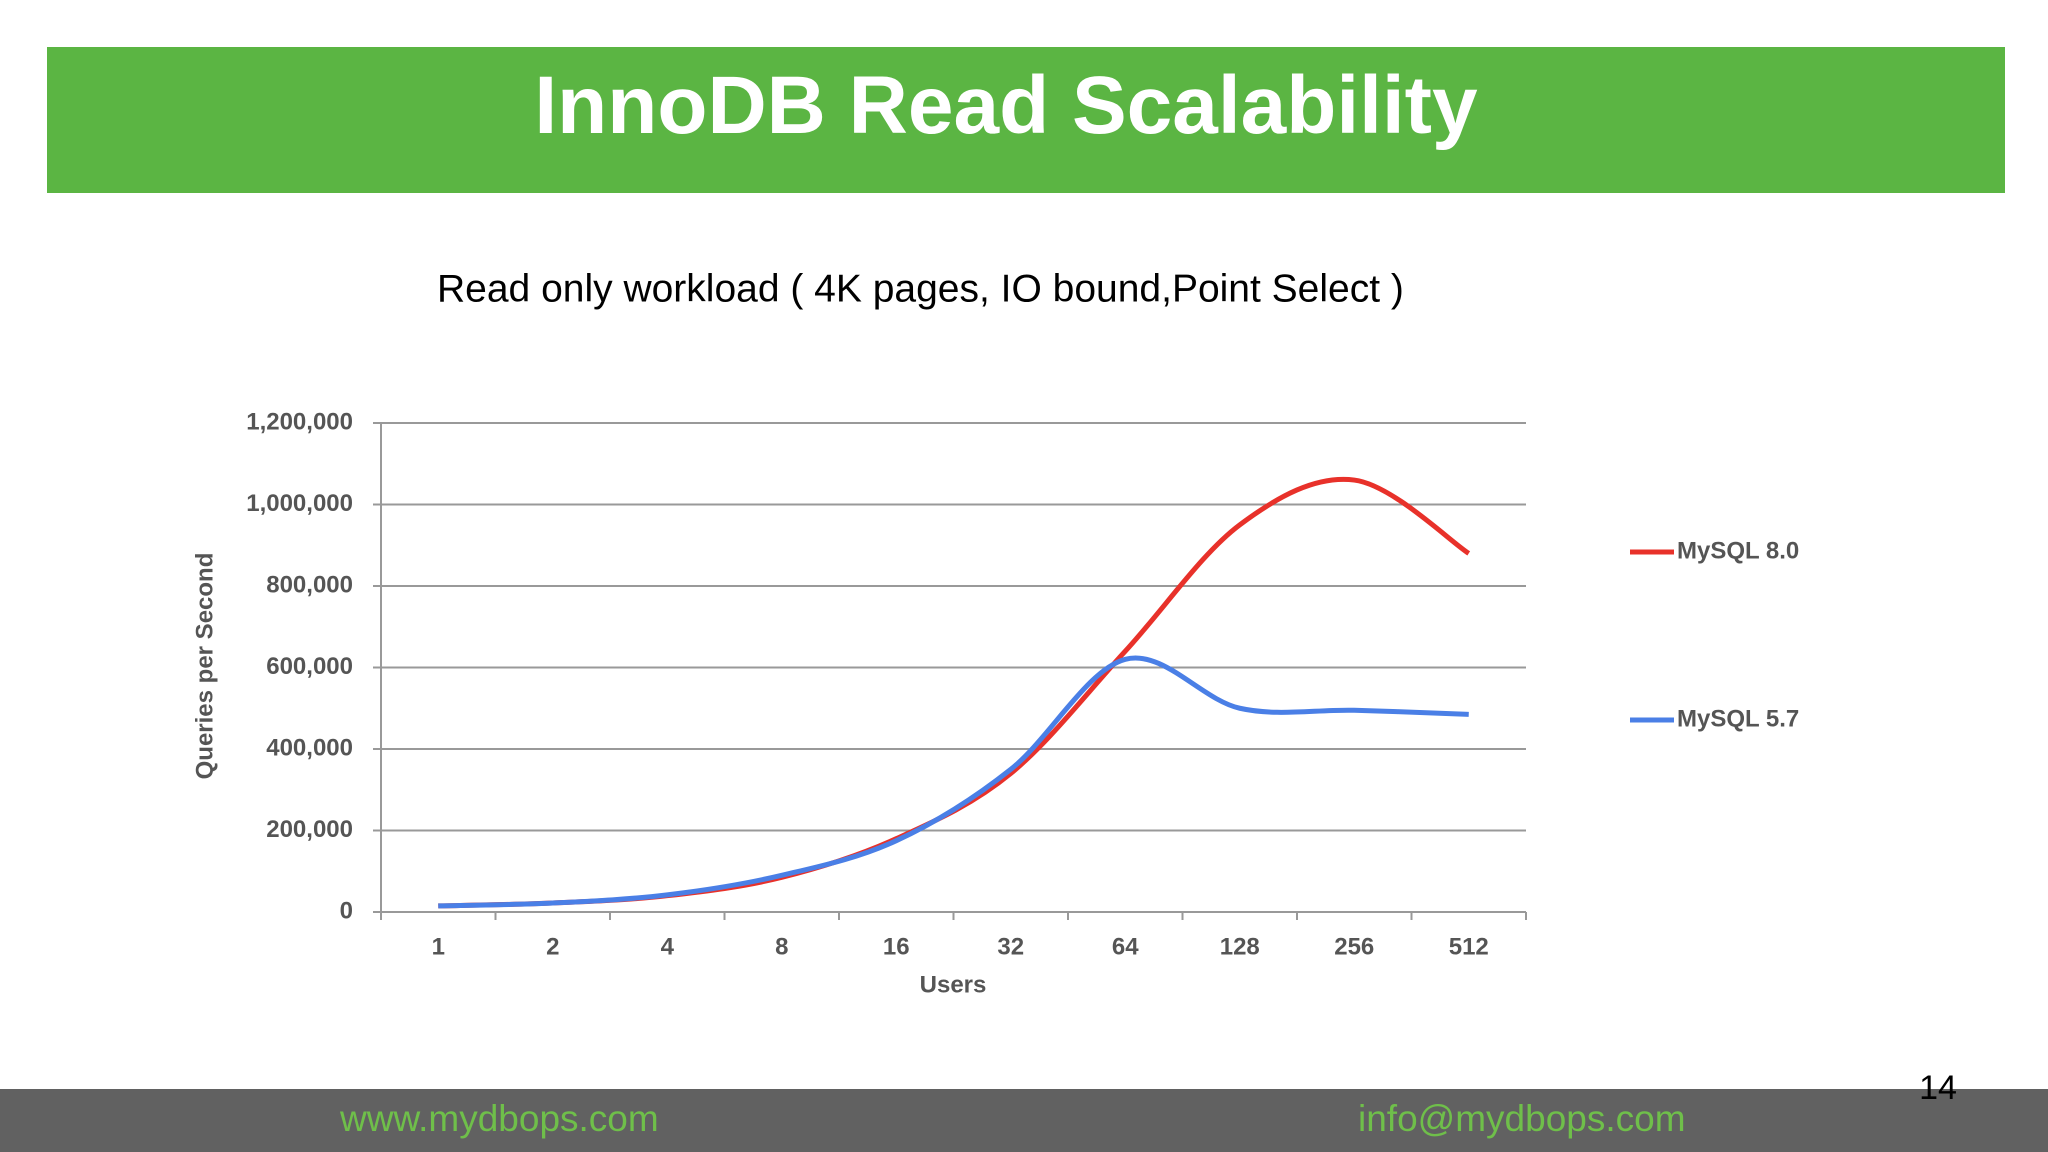 This screenshot has width=2048, height=1152. Describe the element at coordinates (1024, 1120) in the screenshot. I see `footer-bar` at that location.